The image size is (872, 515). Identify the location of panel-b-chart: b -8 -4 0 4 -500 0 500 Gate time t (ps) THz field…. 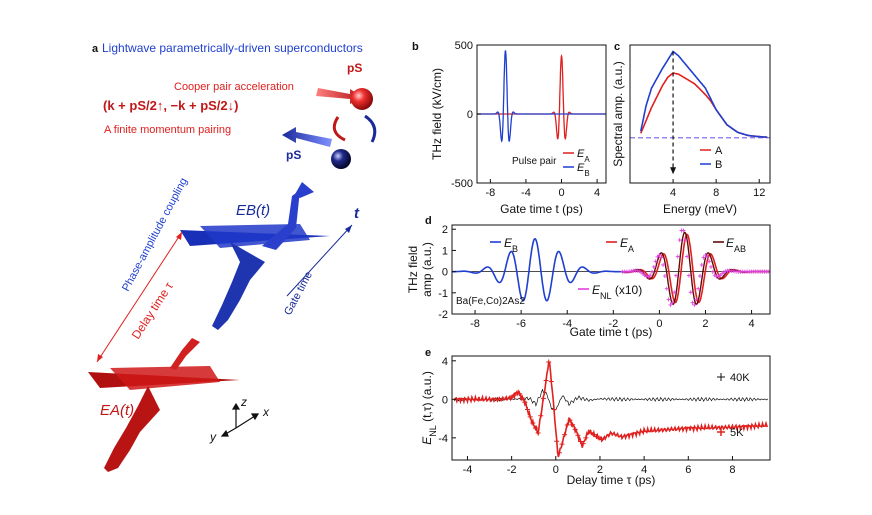
(509, 128).